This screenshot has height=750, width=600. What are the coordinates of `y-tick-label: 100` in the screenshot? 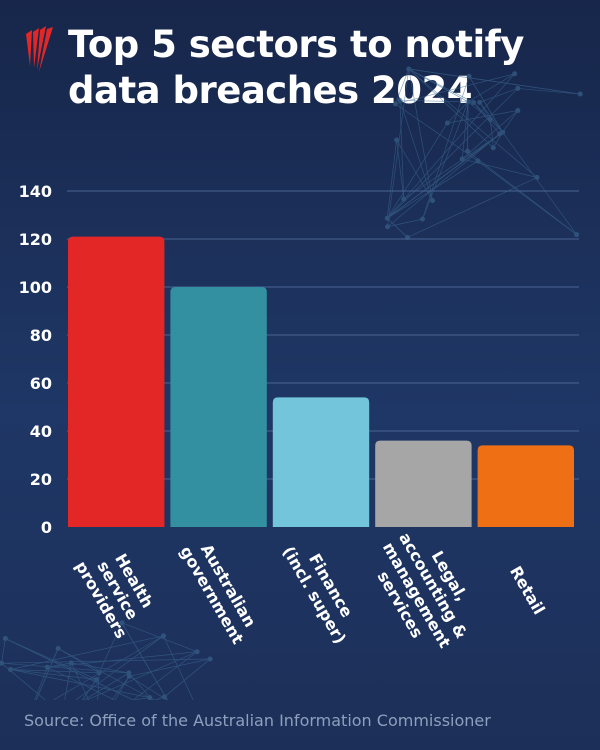 It's located at (35, 287).